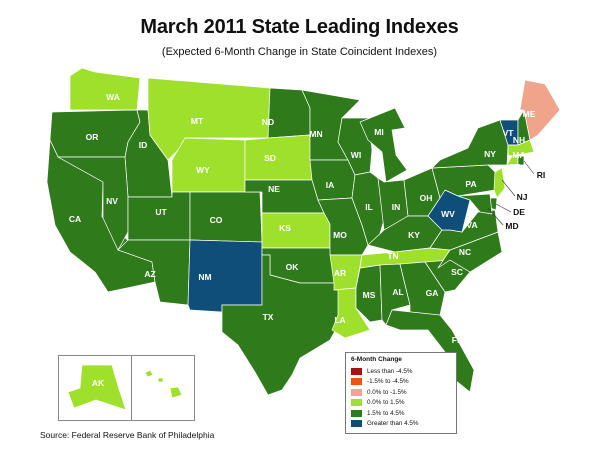 The width and height of the screenshot is (599, 463). I want to click on state-label-fl: FL, so click(457, 340).